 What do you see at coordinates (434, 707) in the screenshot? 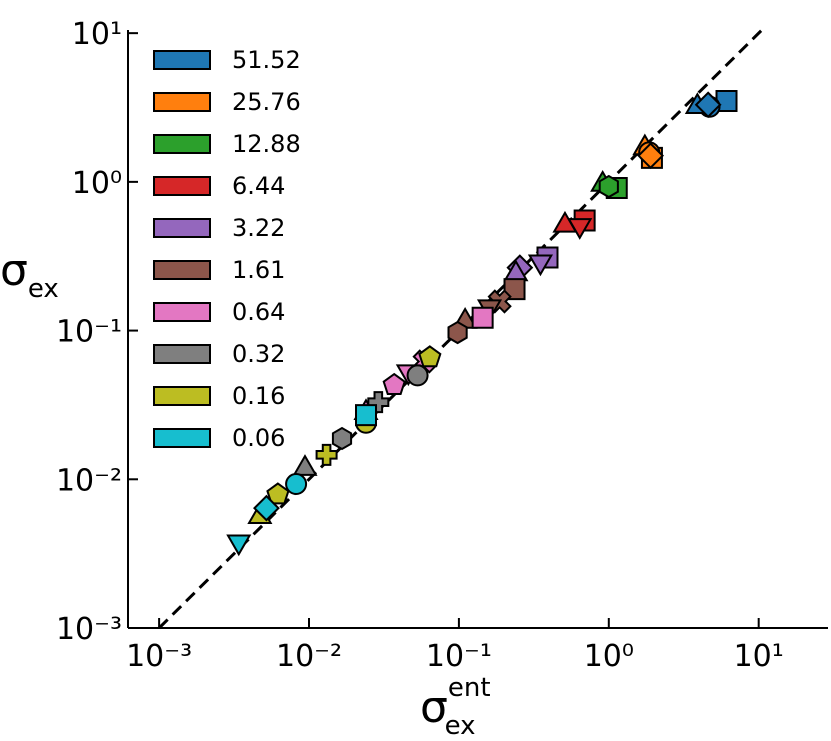
I see `x-label-symbol: σ` at bounding box center [434, 707].